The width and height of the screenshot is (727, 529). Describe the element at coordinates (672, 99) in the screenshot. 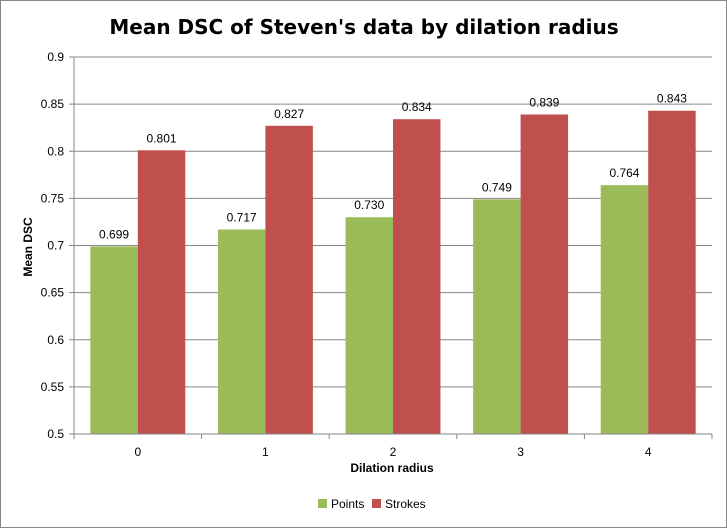

I see `data-label: 0.843` at that location.